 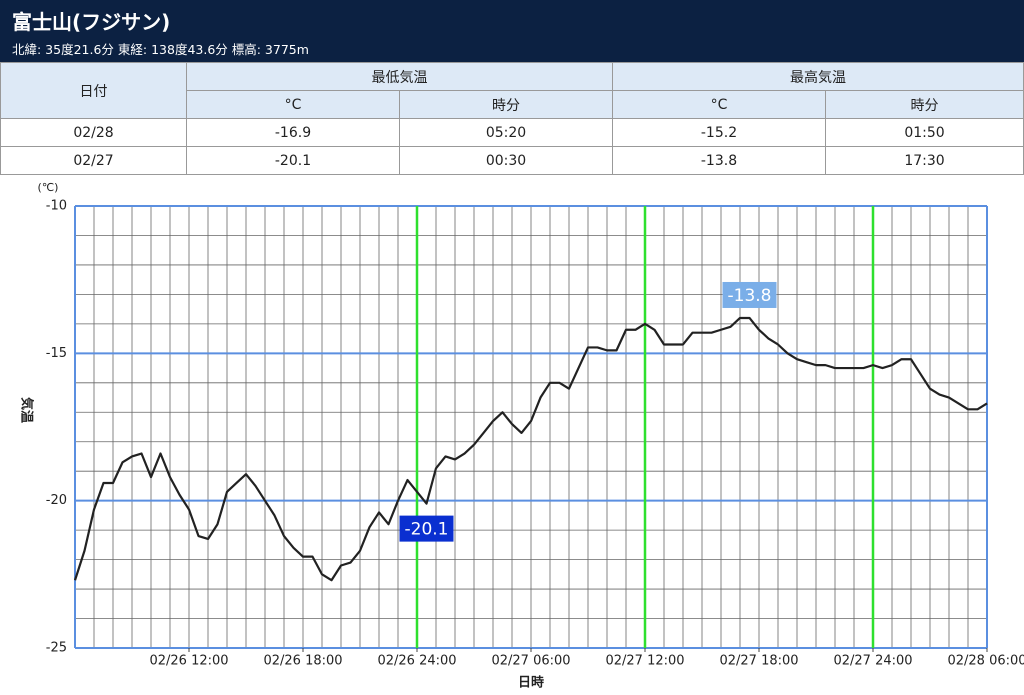 What do you see at coordinates (293, 132) in the screenshot?
I see `cell: -16.9` at bounding box center [293, 132].